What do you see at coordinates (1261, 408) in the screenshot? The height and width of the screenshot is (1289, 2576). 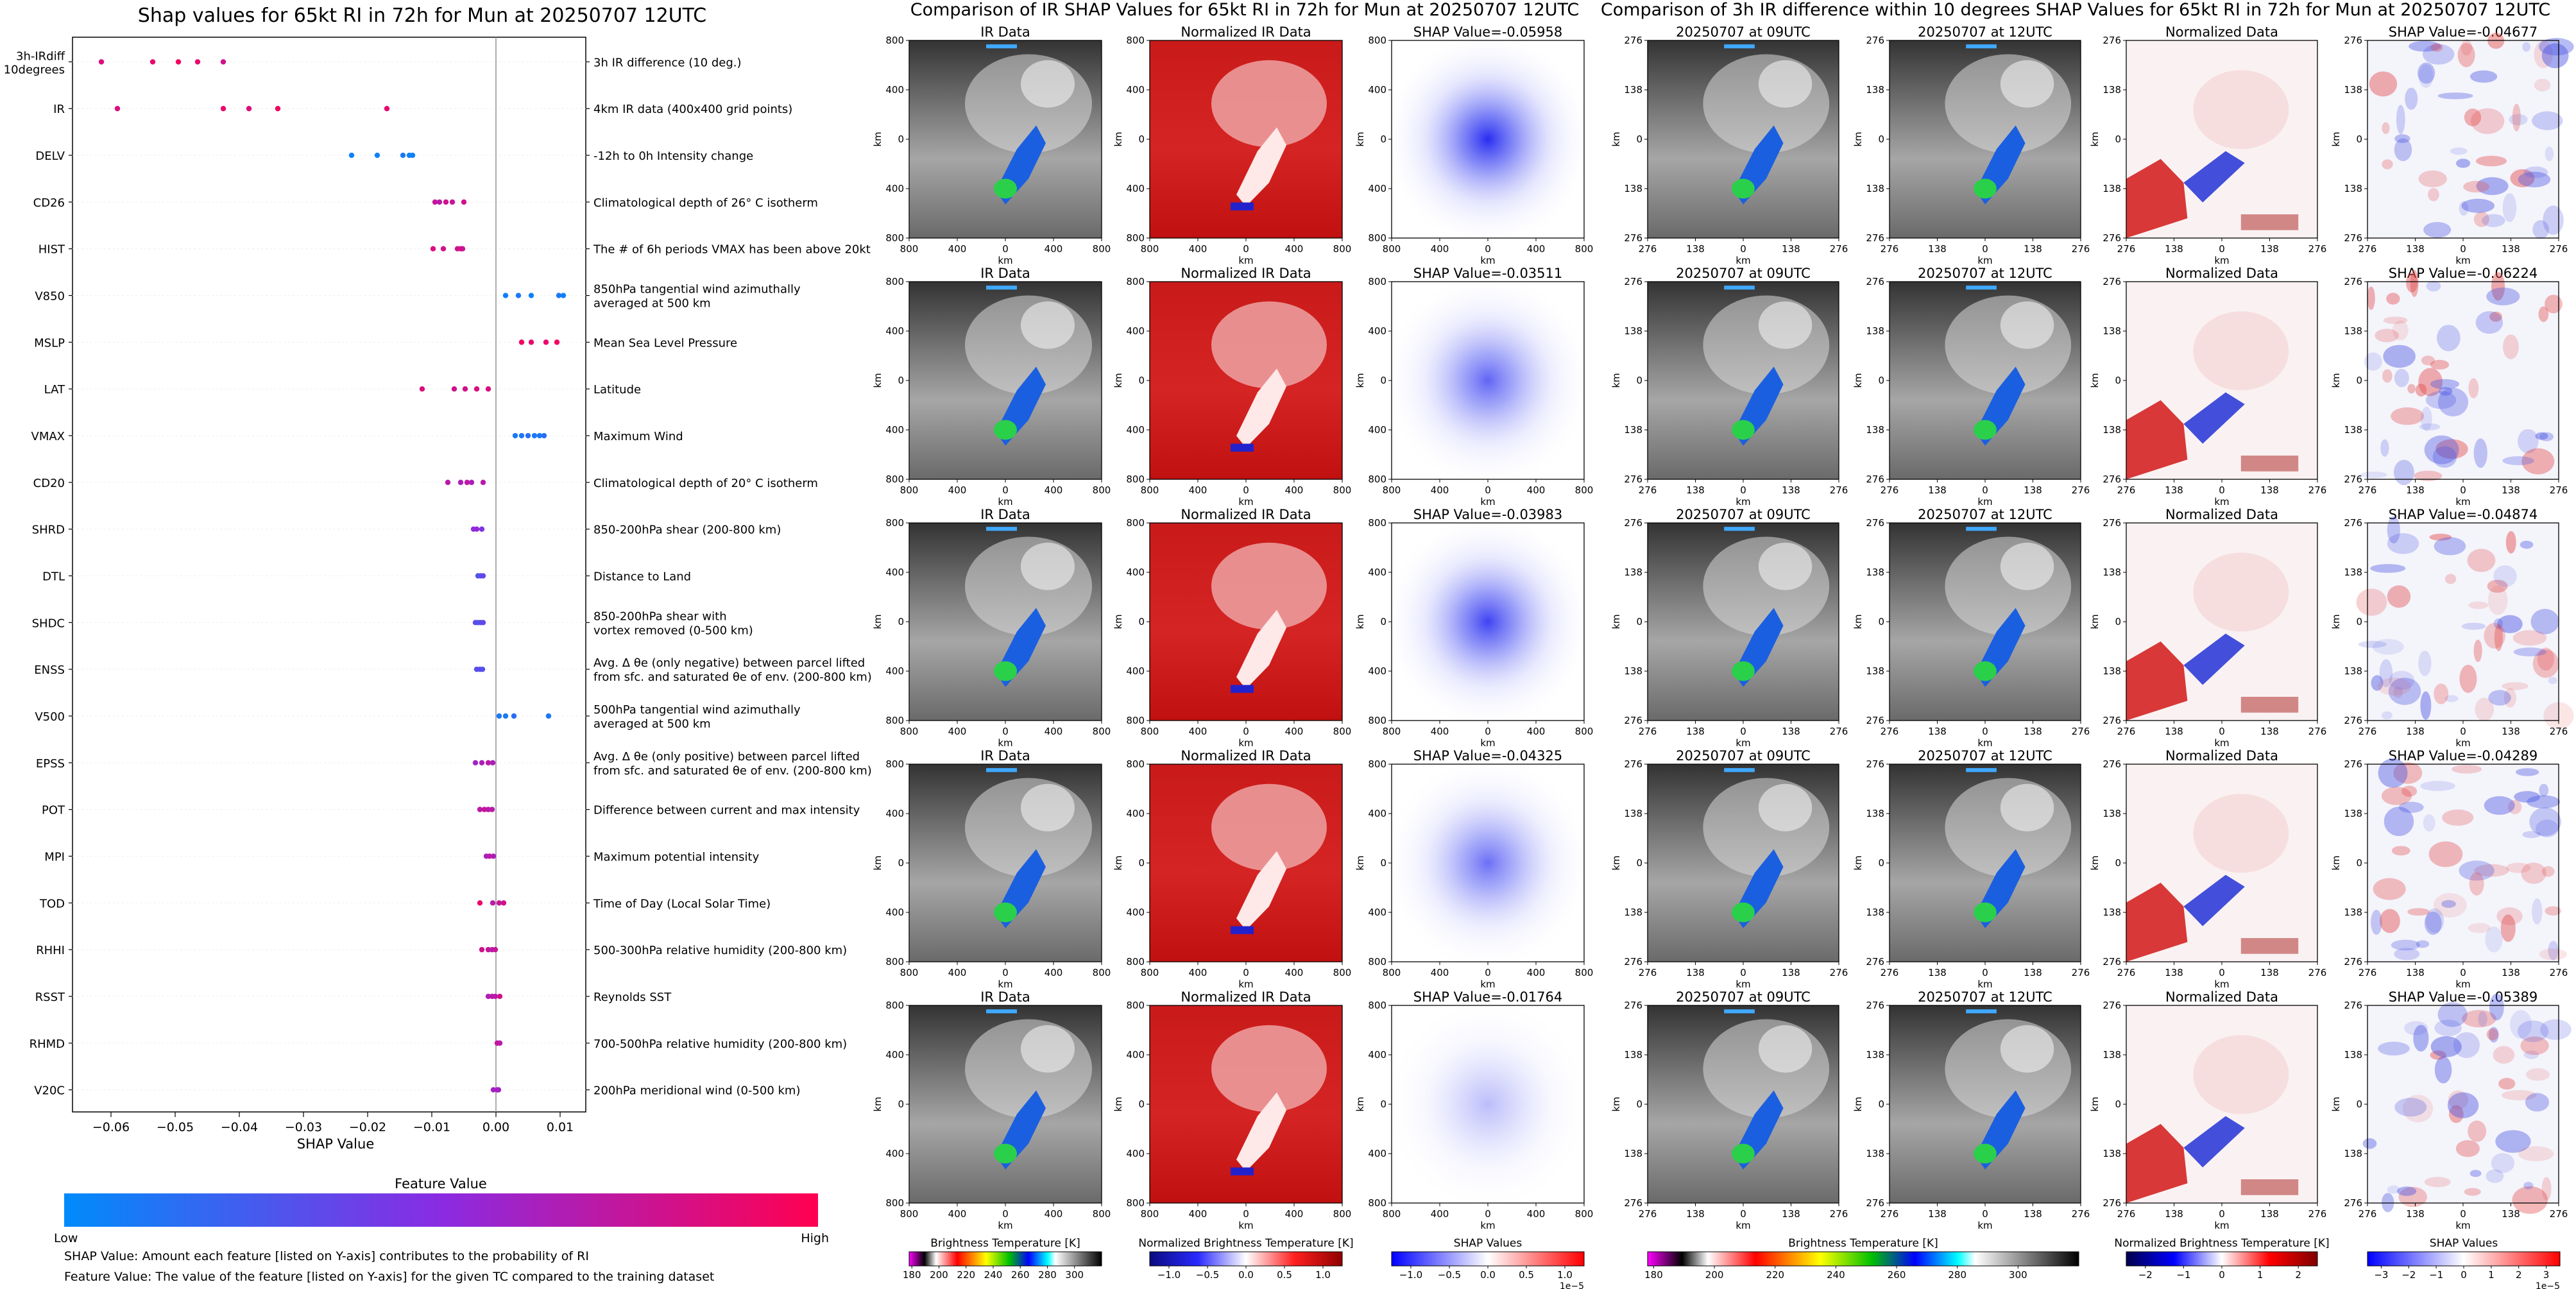 I see `cold-anomaly` at bounding box center [1261, 408].